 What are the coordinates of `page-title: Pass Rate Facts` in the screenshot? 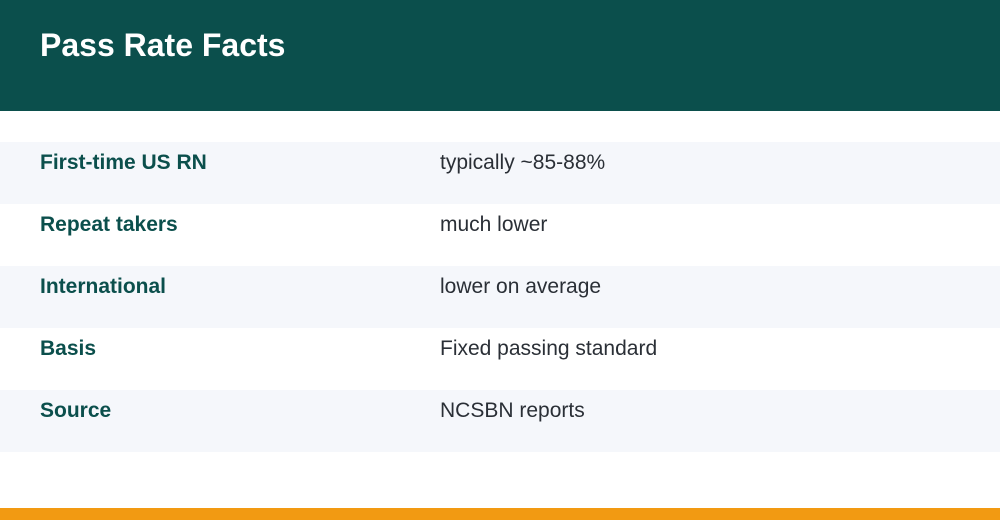 It's located at (163, 45).